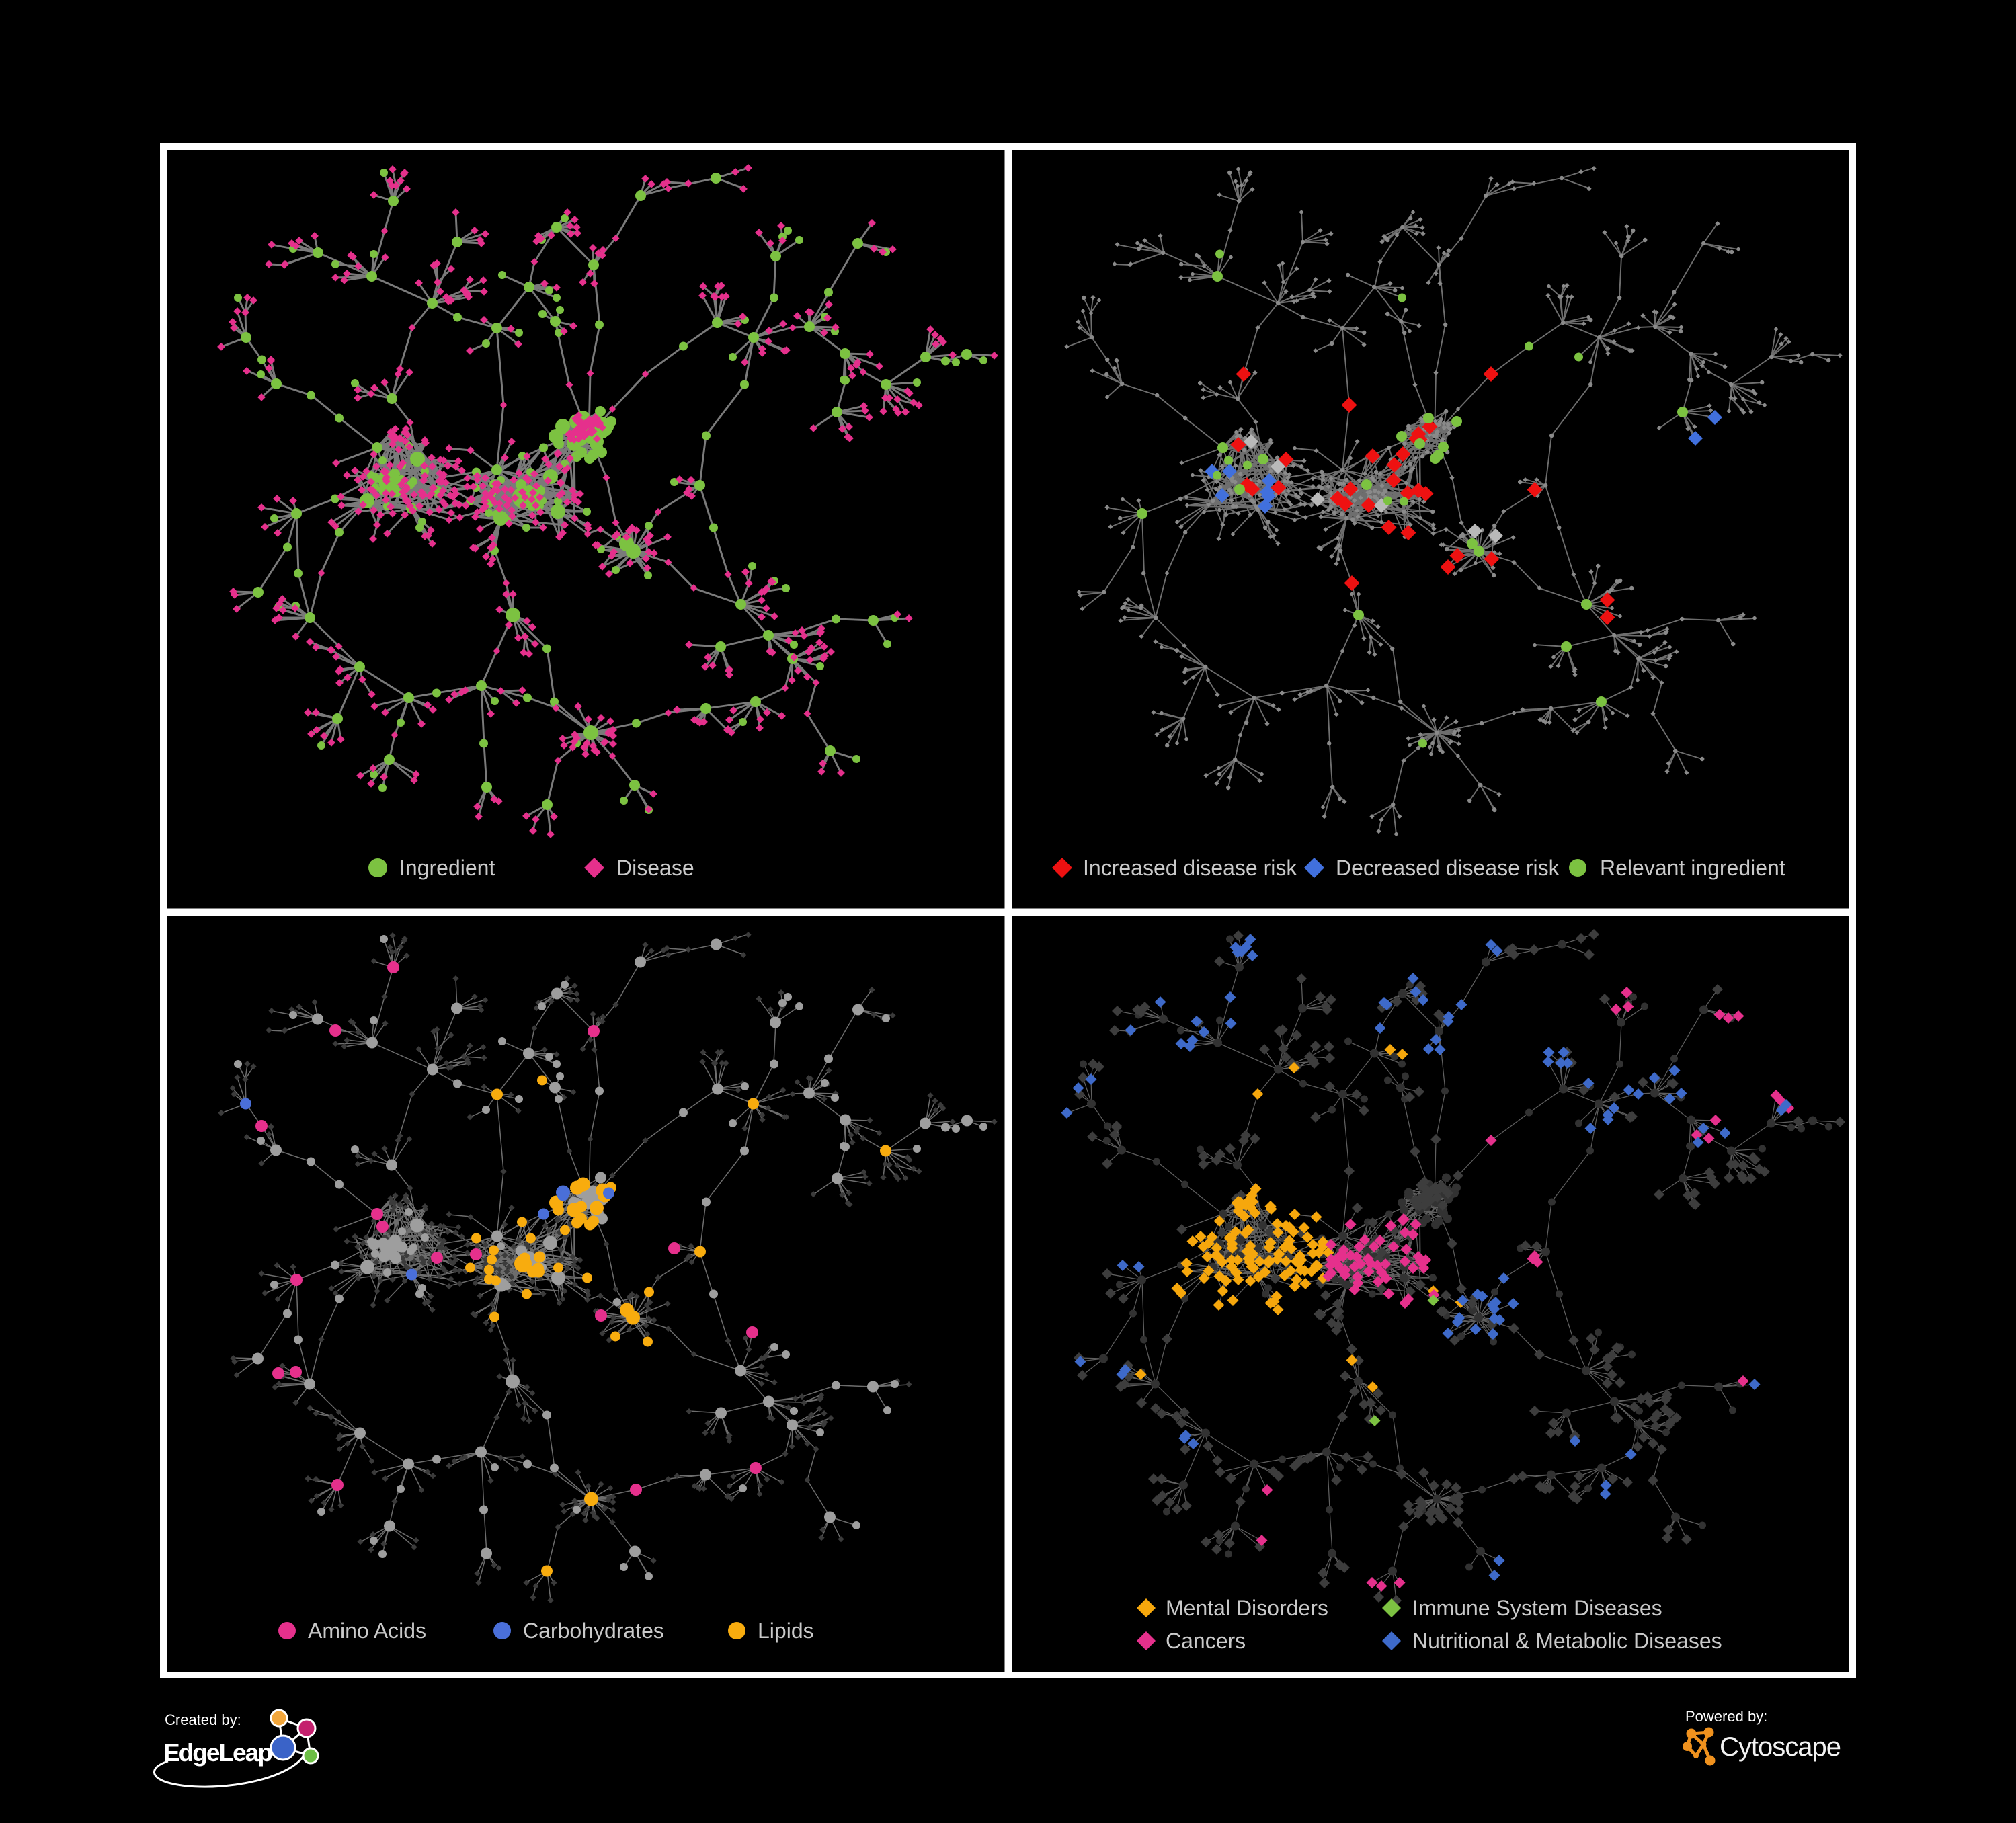 The width and height of the screenshot is (2016, 1823). What do you see at coordinates (1567, 1641) in the screenshot?
I see `svg-text:Nutritional & Metabolic Diseas: Nutritional & Metabolic Diseases` at bounding box center [1567, 1641].